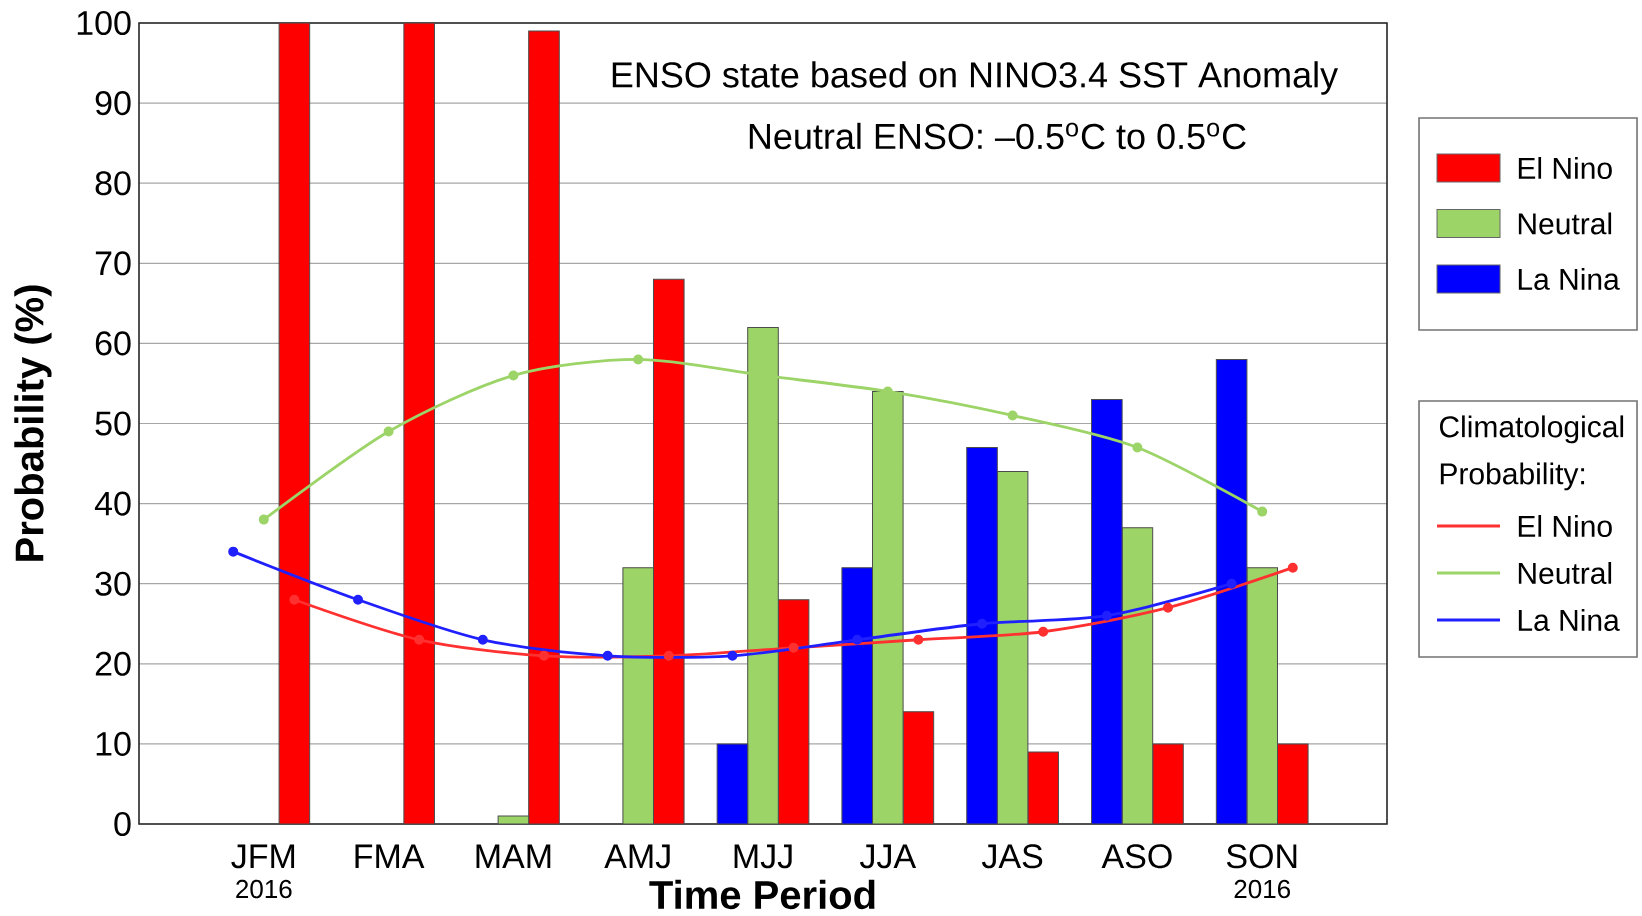  Describe the element at coordinates (762, 894) in the screenshot. I see `x-axis-title: Time Period` at that location.